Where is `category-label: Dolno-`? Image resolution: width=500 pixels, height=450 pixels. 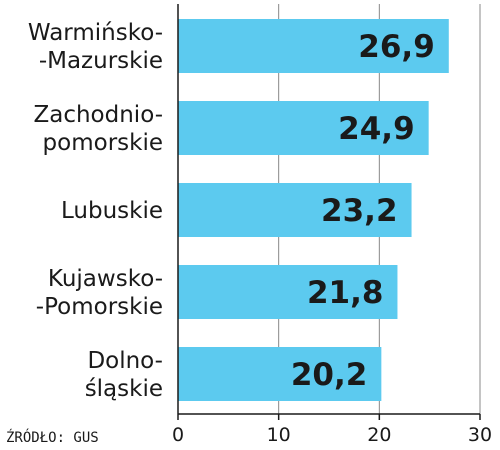
category-label: Dolno- is located at coordinates (125, 361).